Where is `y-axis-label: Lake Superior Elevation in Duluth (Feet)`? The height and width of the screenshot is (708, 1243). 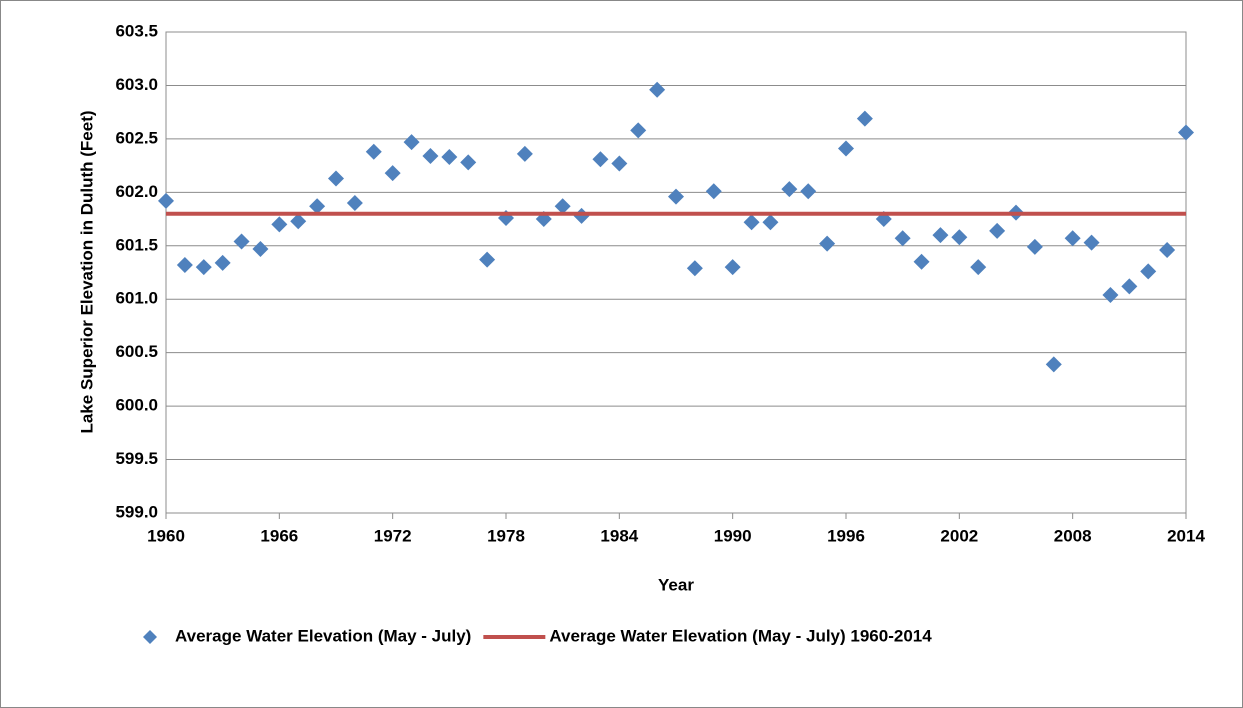
y-axis-label: Lake Superior Elevation in Duluth (Feet) is located at coordinates (86, 271).